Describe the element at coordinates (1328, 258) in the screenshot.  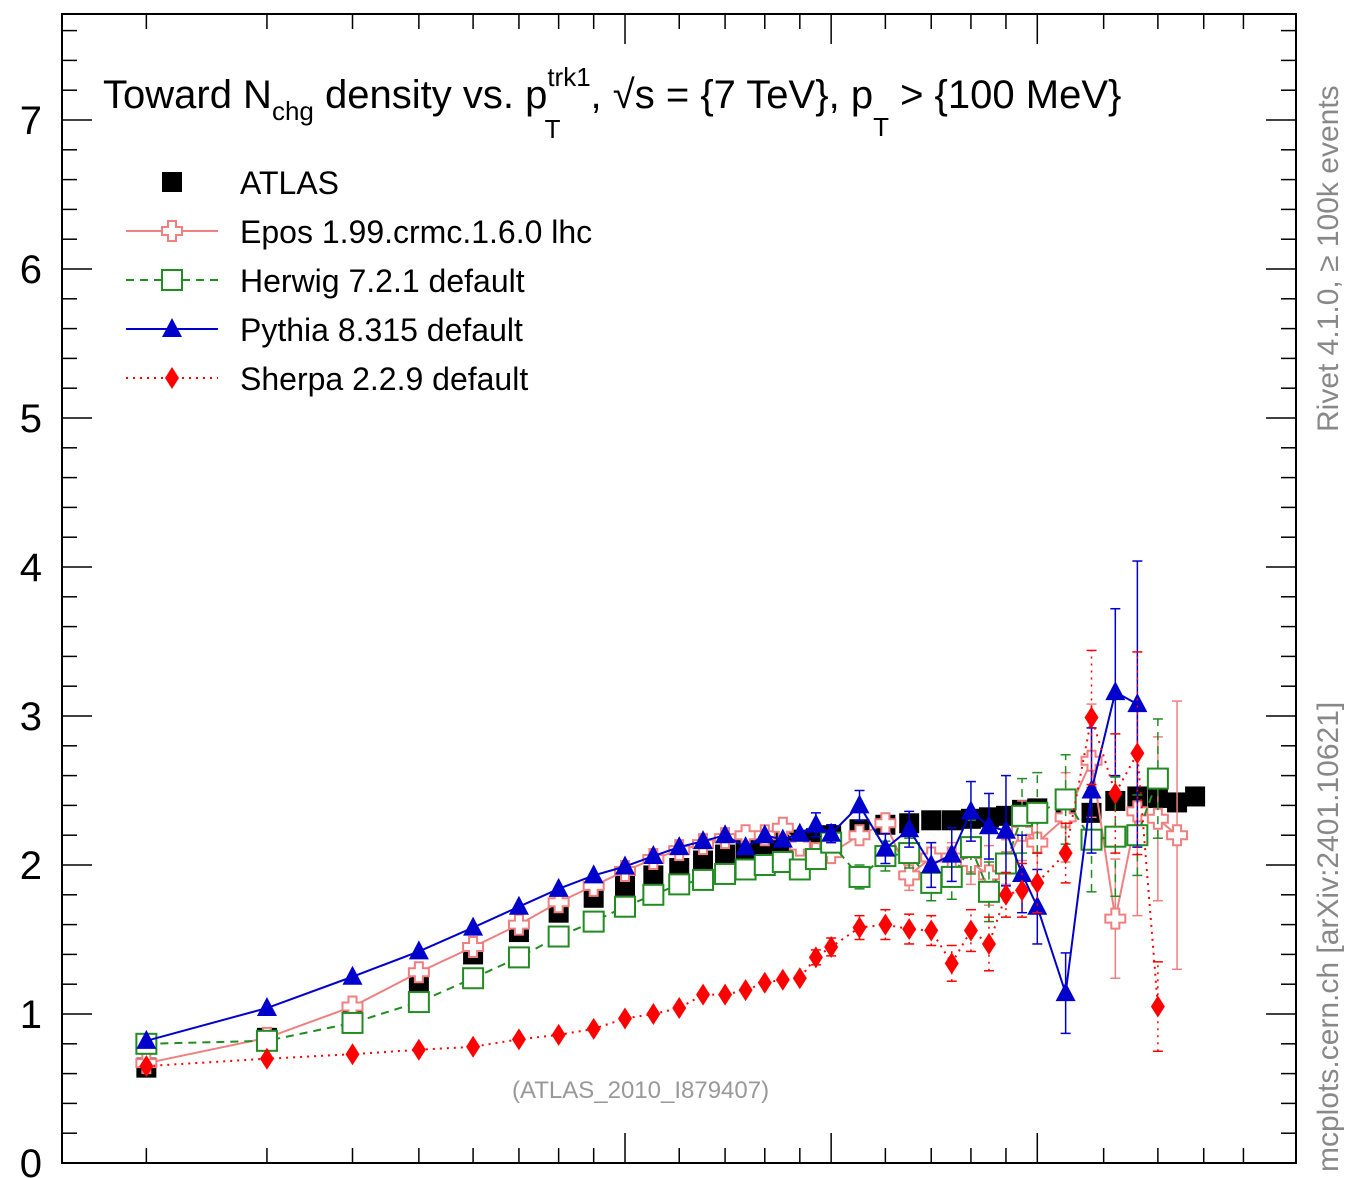
I see `rivet-version-label: Rivet 4.1.0, ≥ 100k events` at that location.